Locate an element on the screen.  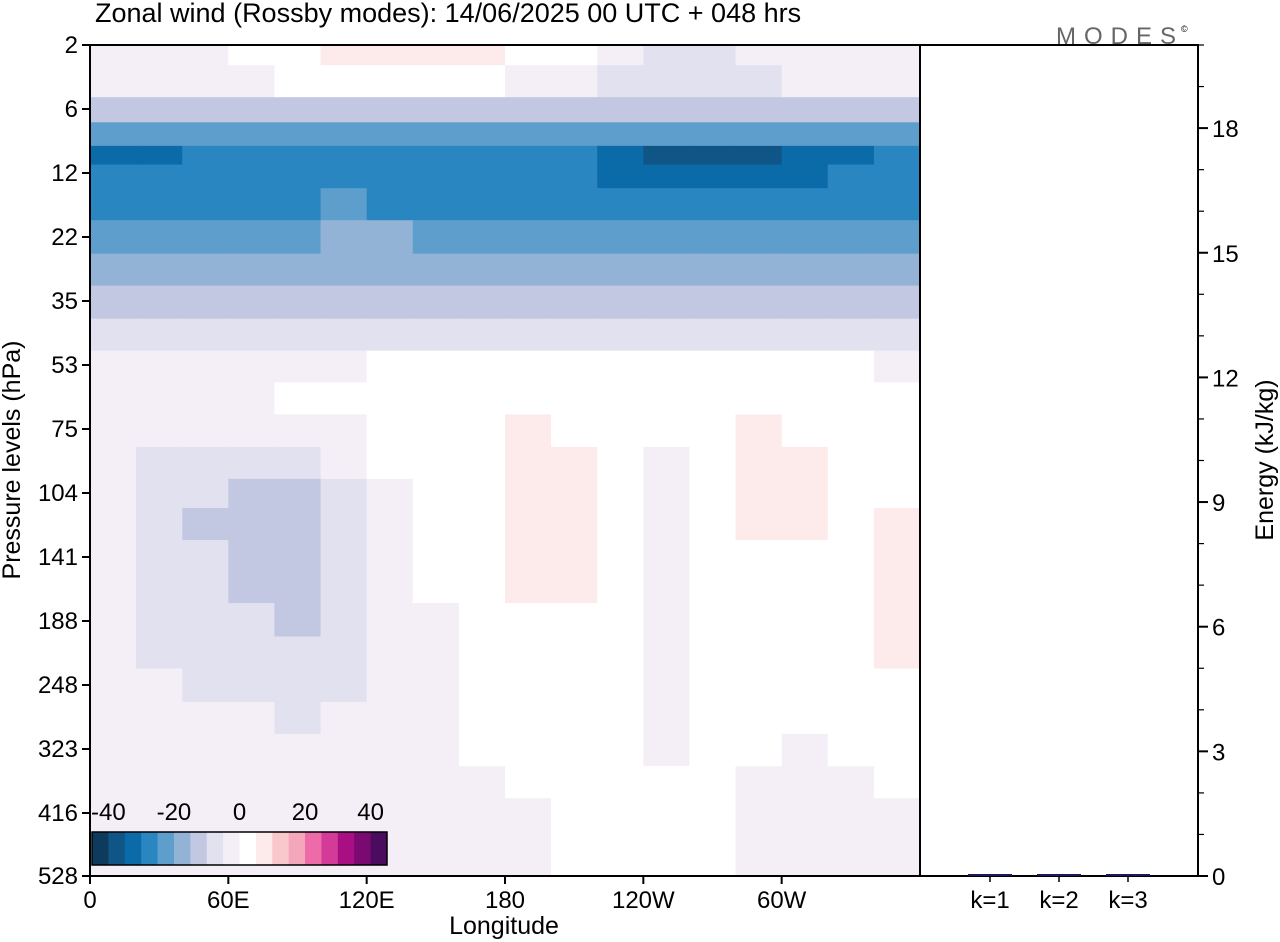
colorbar-label: 20 is located at coordinates (305, 812).